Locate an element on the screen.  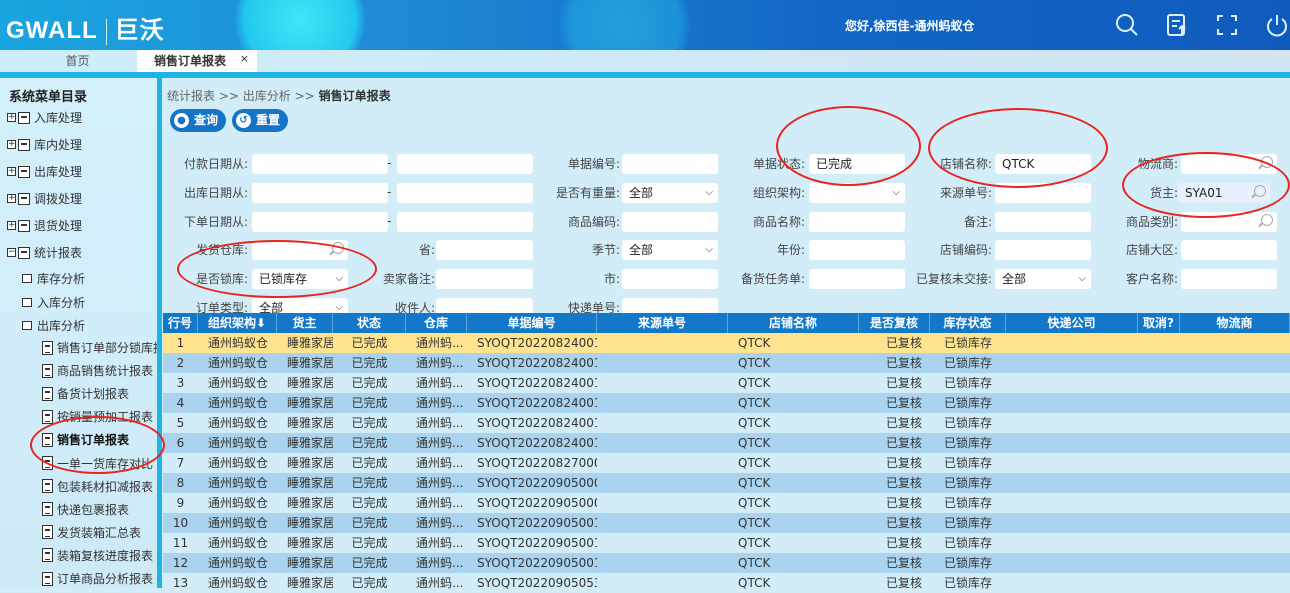
sidebar-folder: 出库分析 is located at coordinates (53, 325).